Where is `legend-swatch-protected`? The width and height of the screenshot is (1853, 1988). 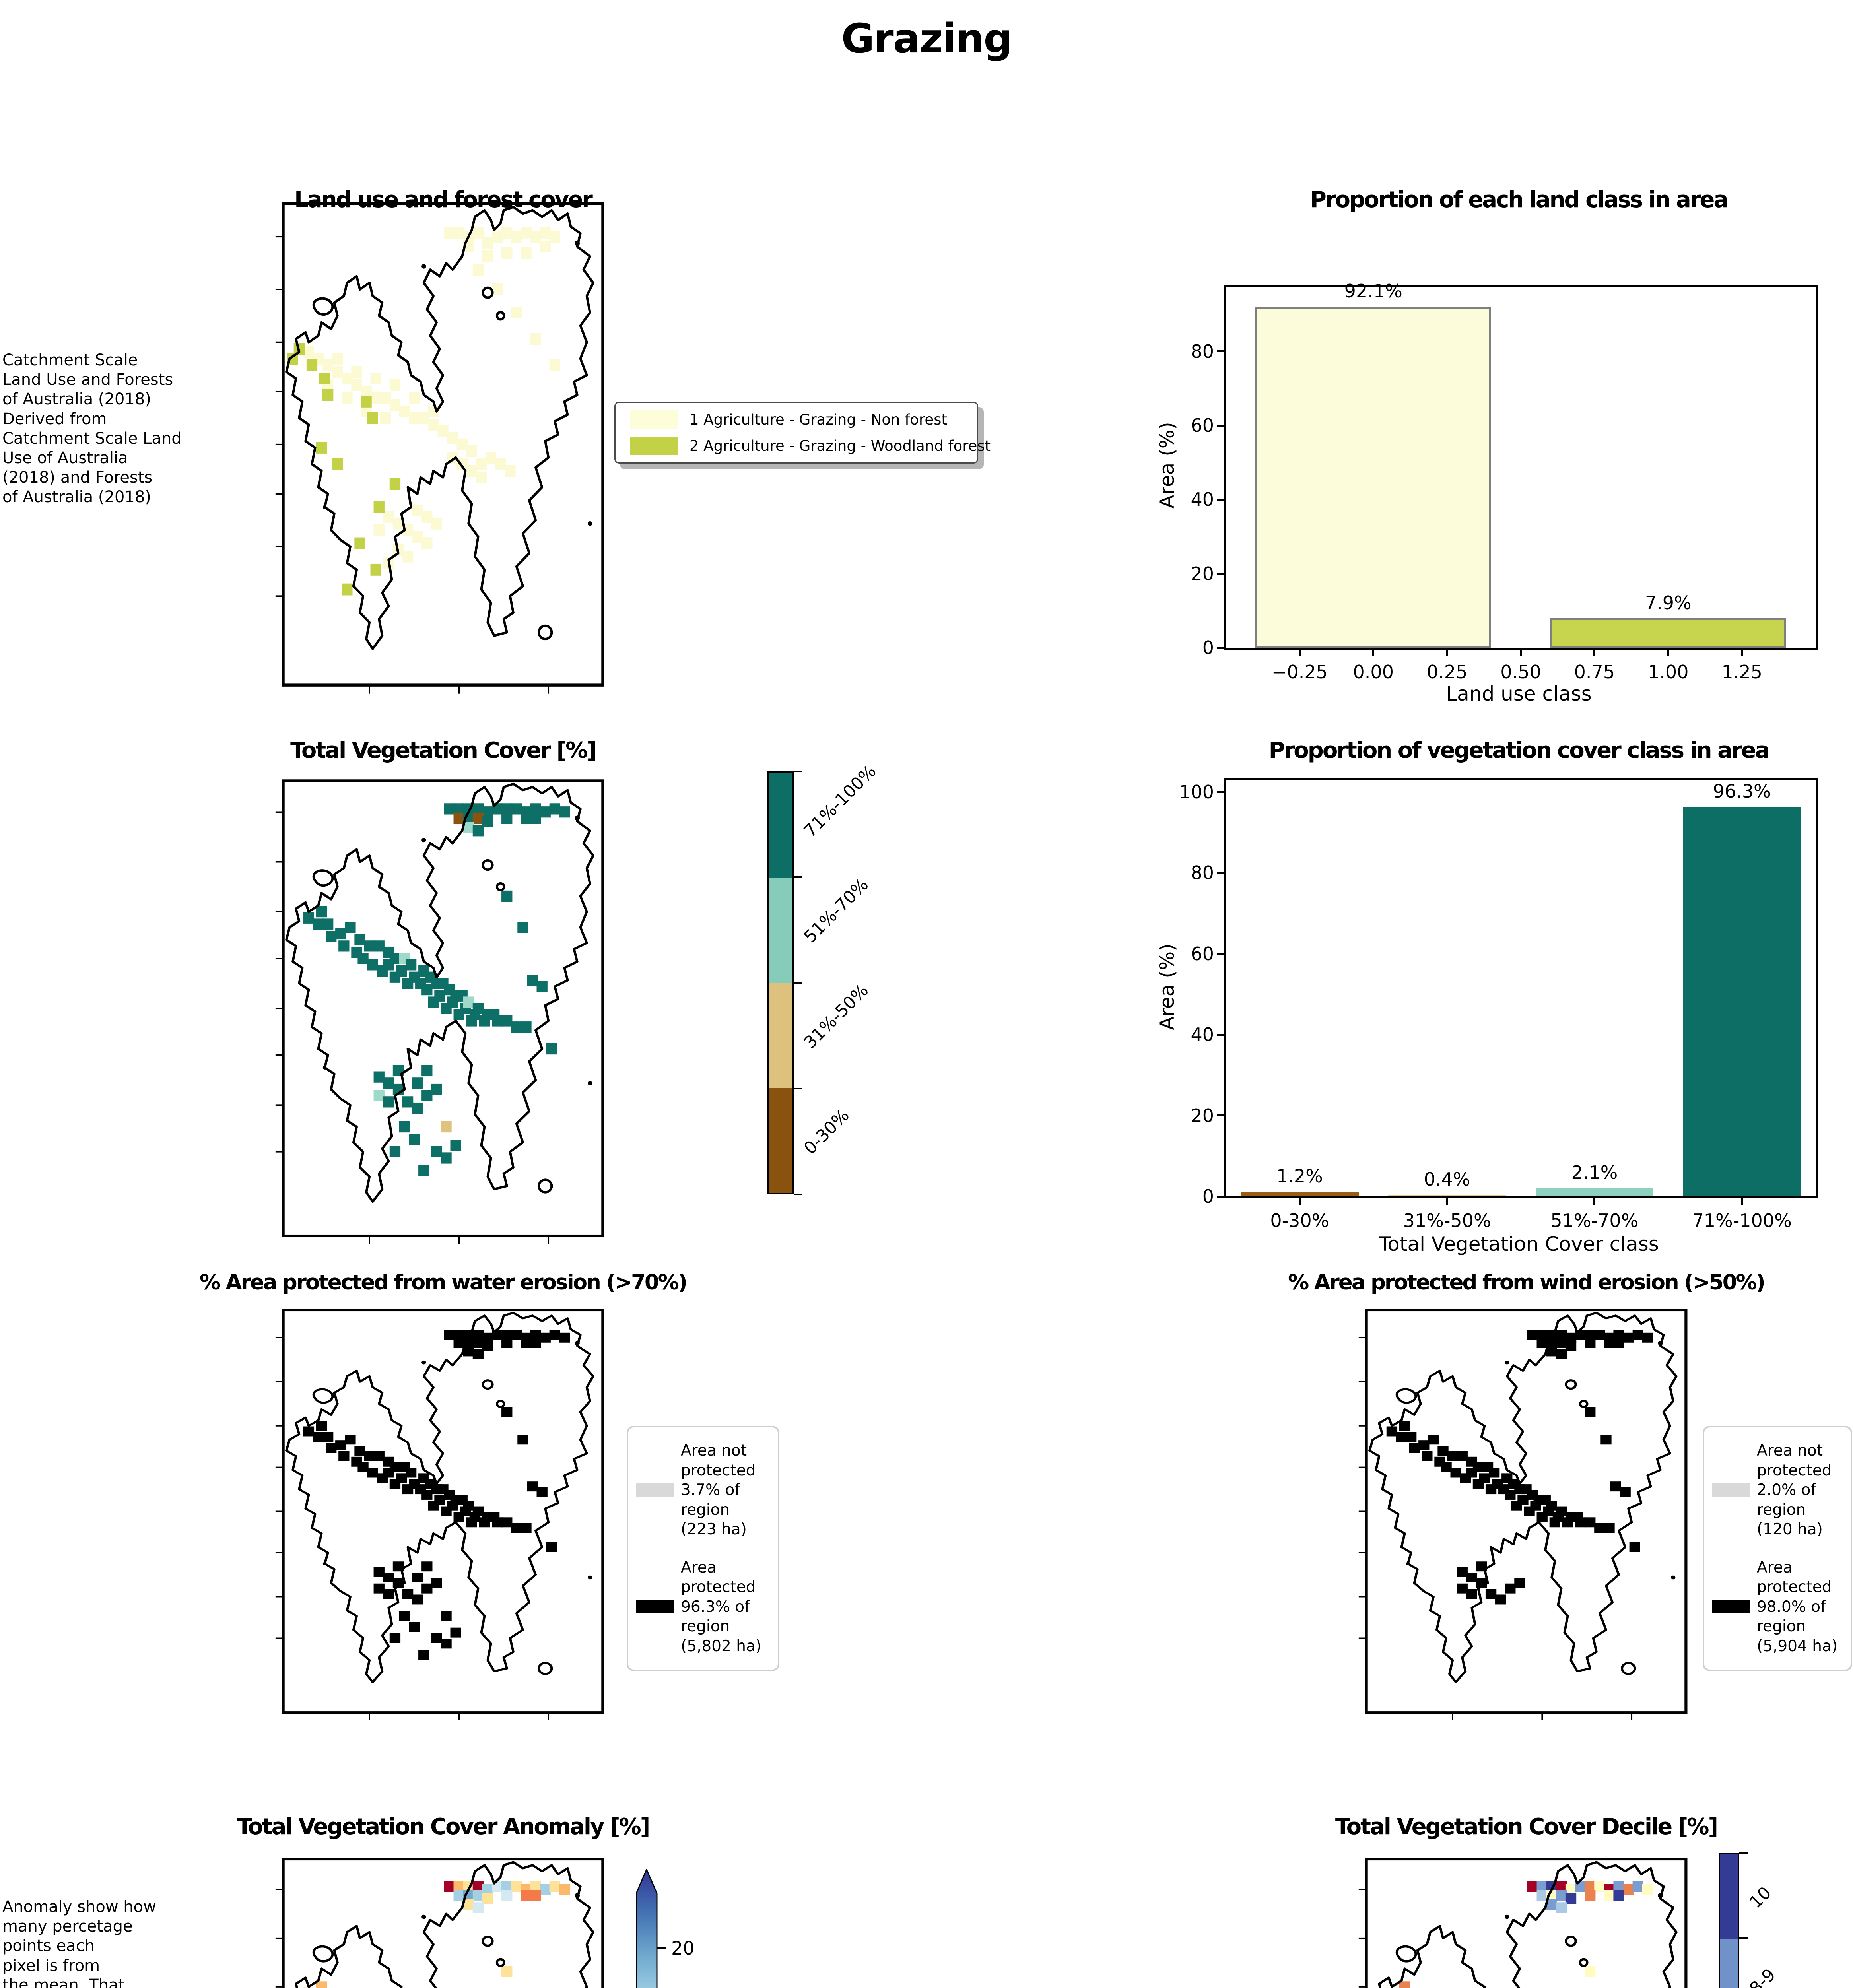 legend-swatch-protected is located at coordinates (655, 1607).